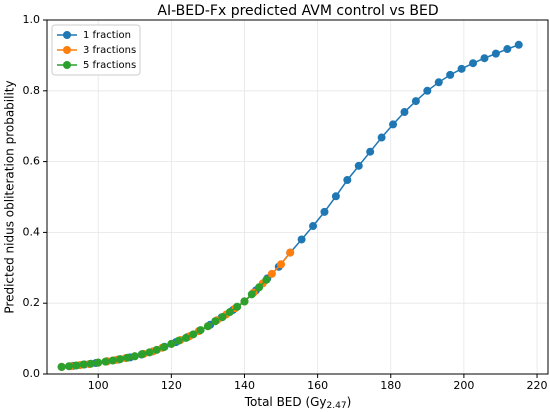 The width and height of the screenshot is (550, 412). What do you see at coordinates (32, 161) in the screenshot?
I see `y-tick-label: 0.6` at bounding box center [32, 161].